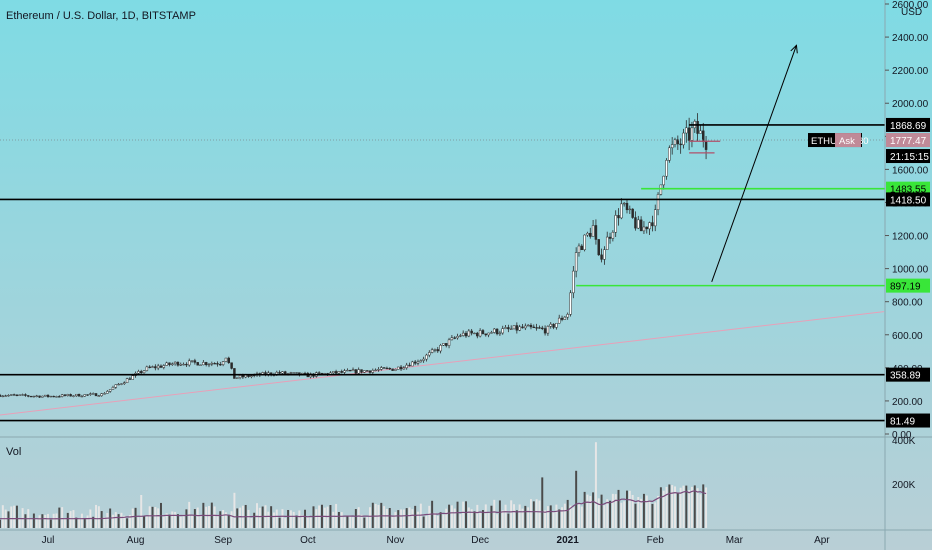 This screenshot has height=555, width=932. Describe the element at coordinates (754, 164) in the screenshot. I see `projection-arrow` at that location.